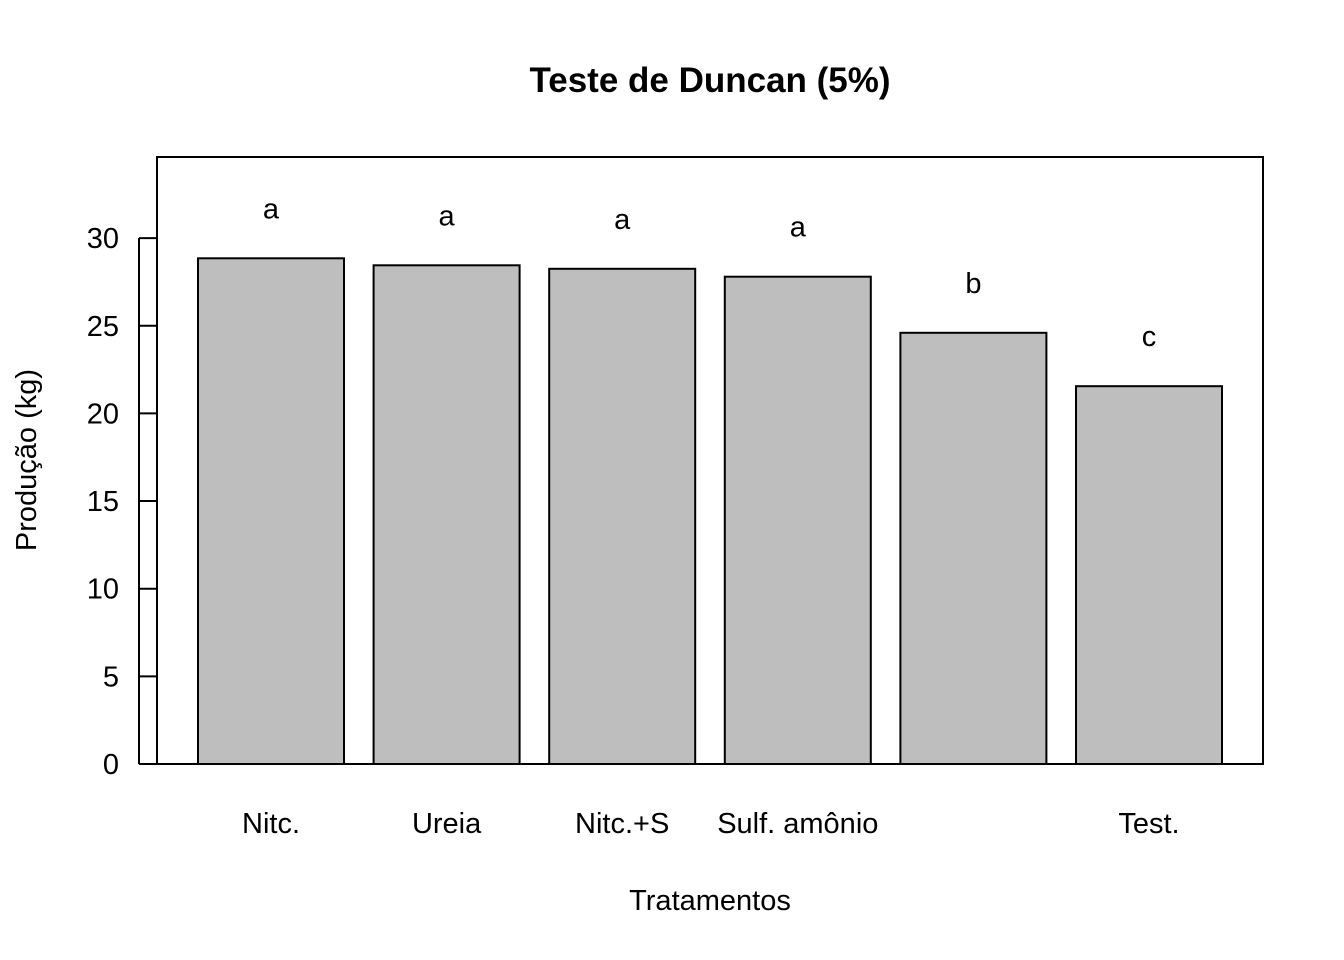 The height and width of the screenshot is (960, 1344). I want to click on x-axis-label: Tratamentos, so click(710, 901).